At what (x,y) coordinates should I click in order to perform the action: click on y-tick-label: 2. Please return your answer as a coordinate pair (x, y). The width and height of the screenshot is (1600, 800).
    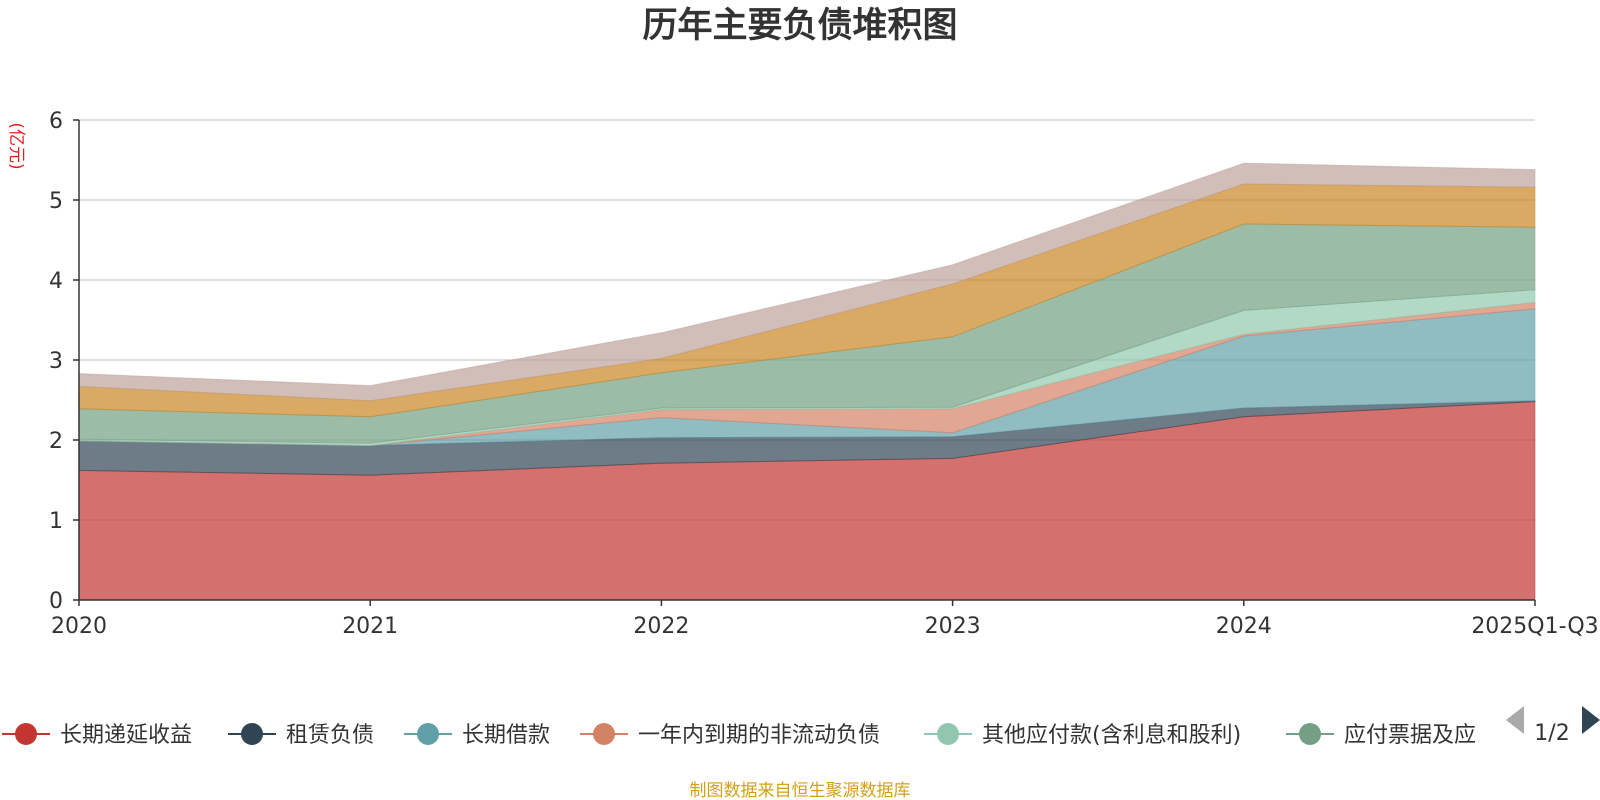
    Looking at the image, I should click on (56, 441).